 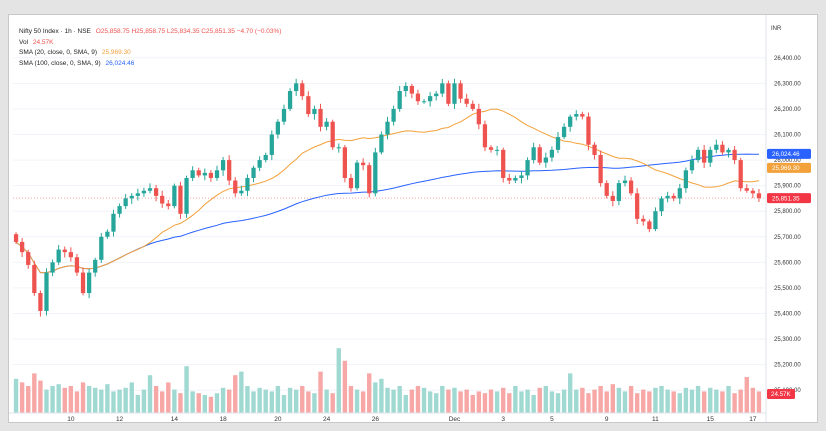 I want to click on price-badge-label: 25,851.35, so click(x=786, y=198).